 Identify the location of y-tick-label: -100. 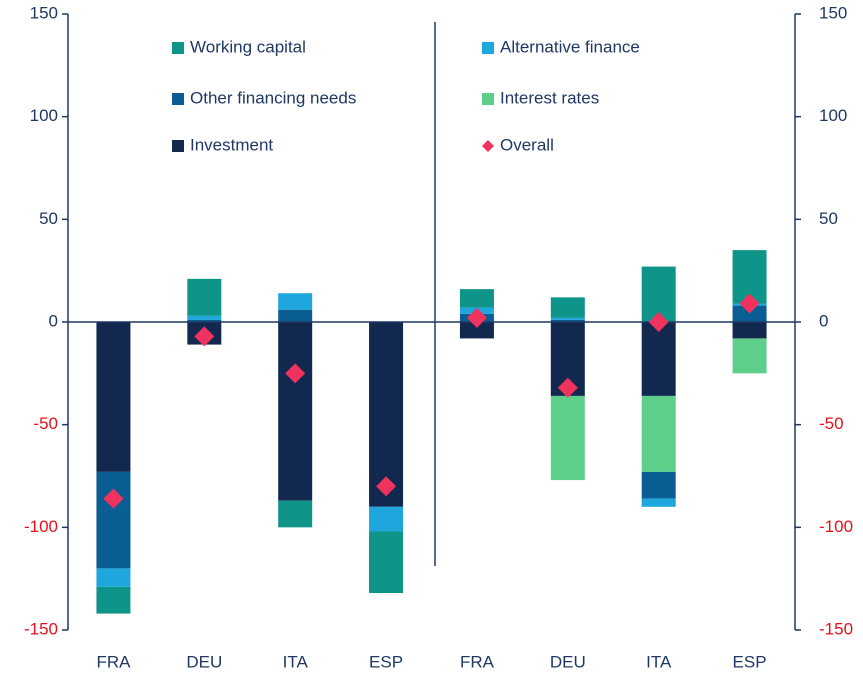
(41, 526).